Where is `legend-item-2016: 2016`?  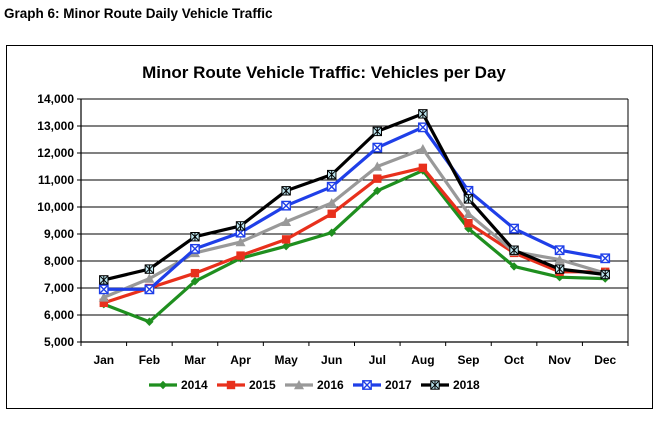
legend-item-2016: 2016 is located at coordinates (314, 385).